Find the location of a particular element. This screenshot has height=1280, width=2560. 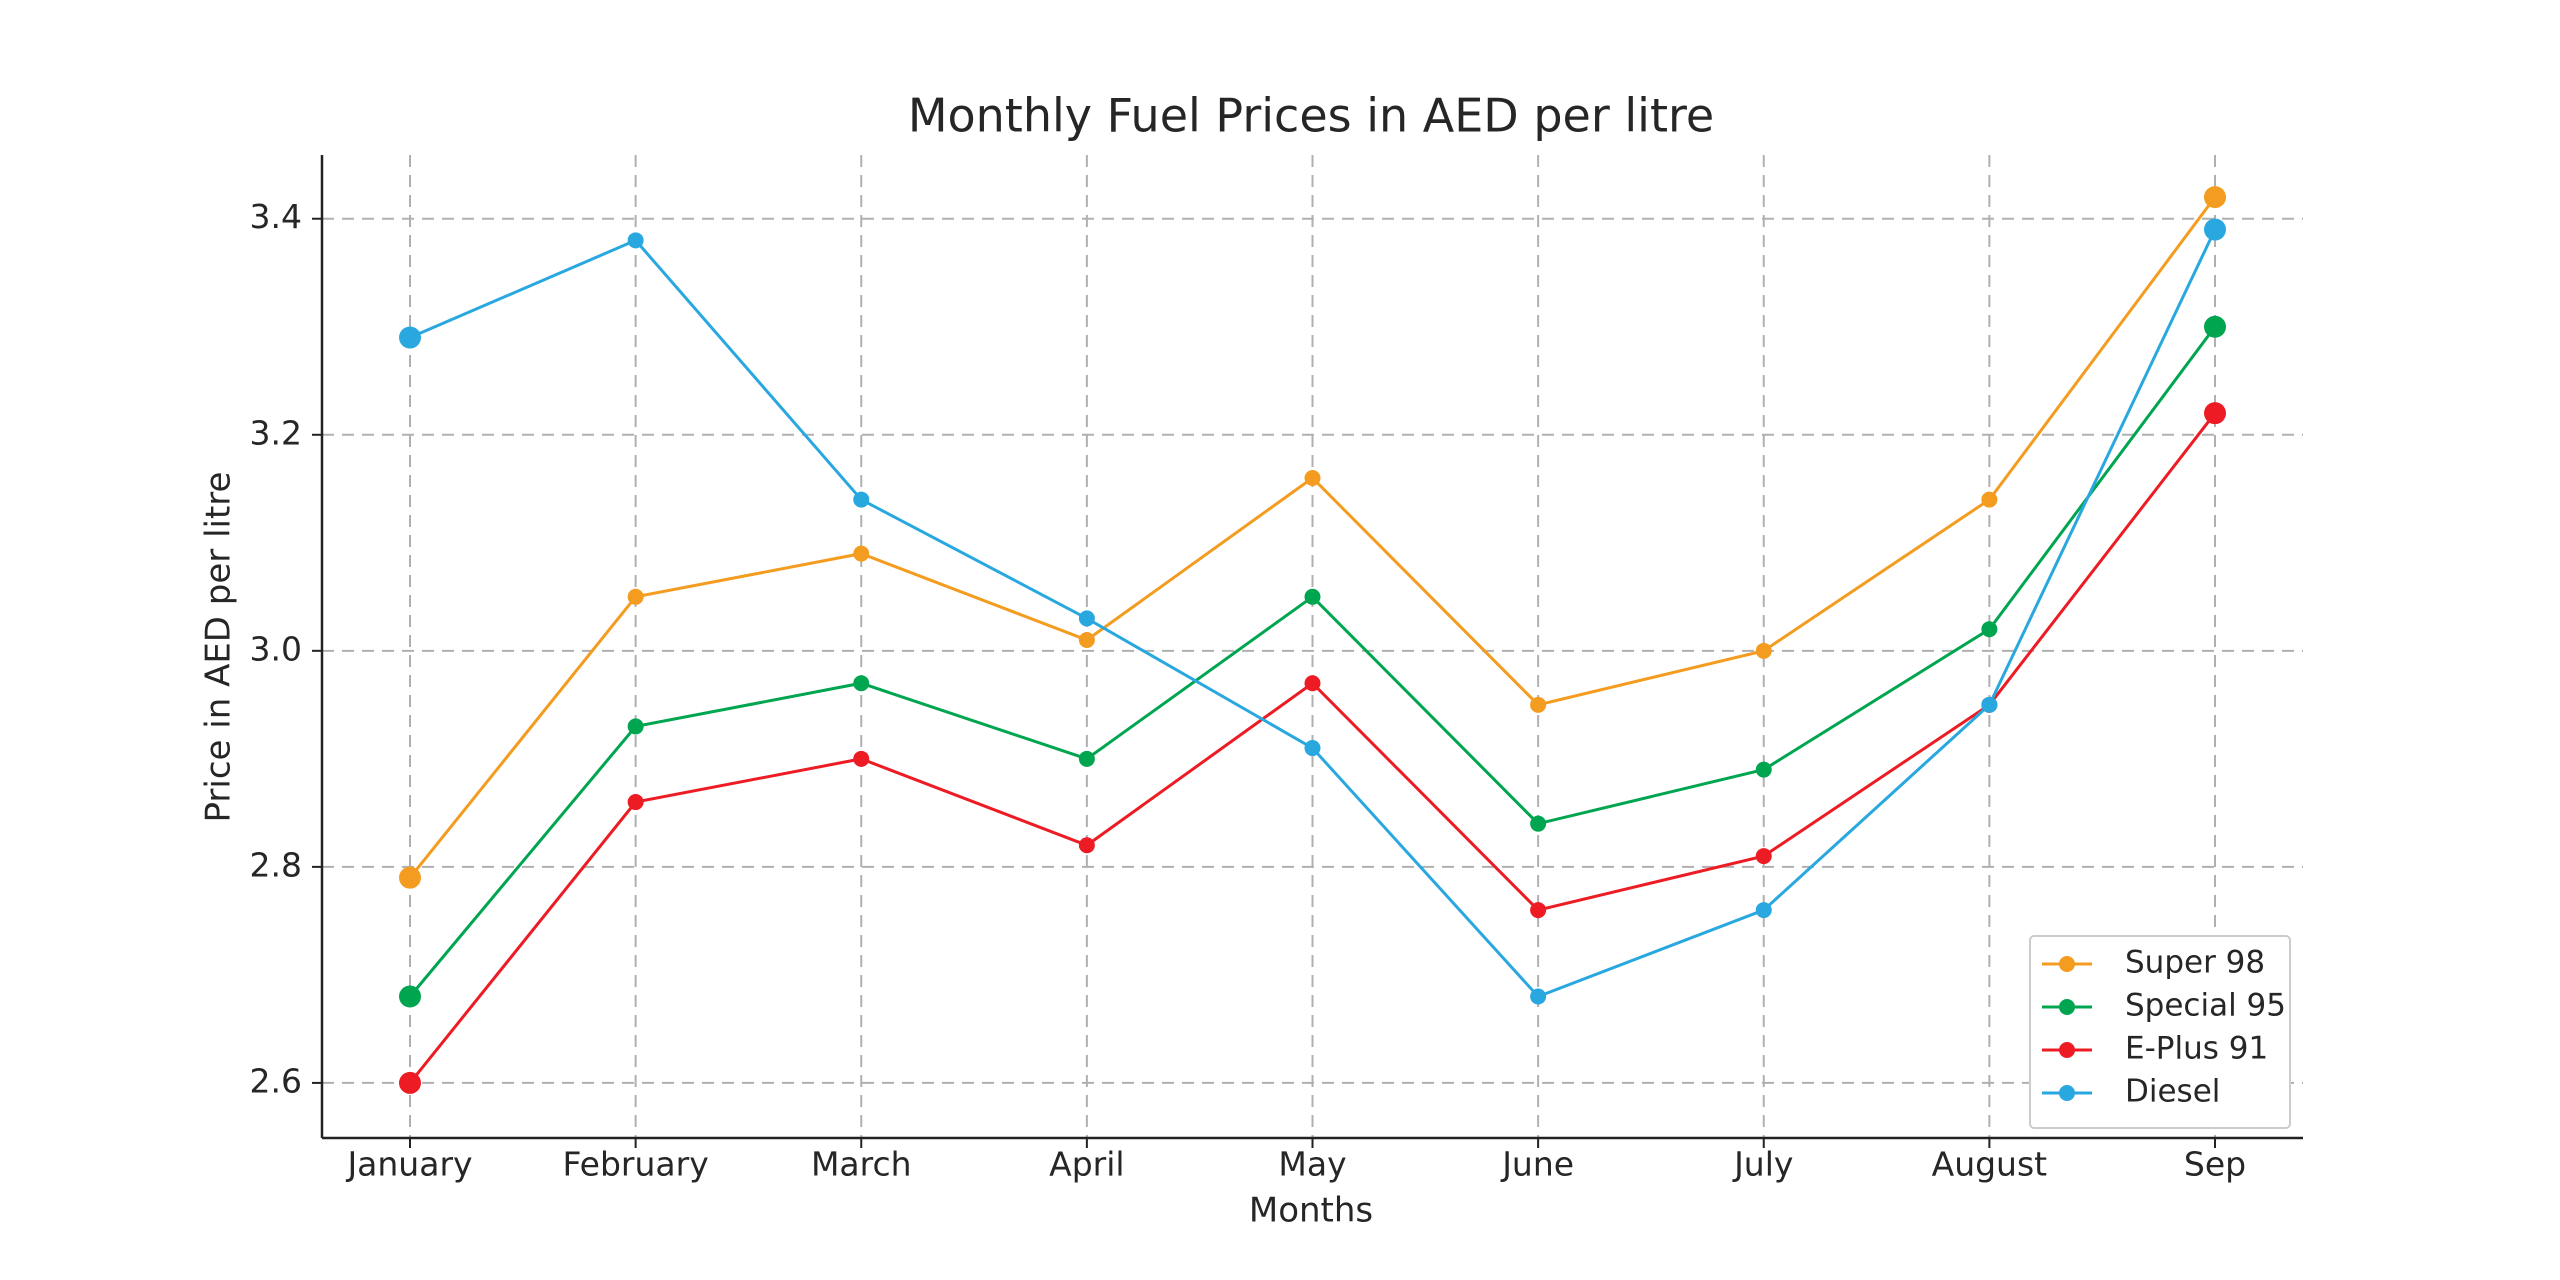

legend-label: Special 95 is located at coordinates (2205, 1006).